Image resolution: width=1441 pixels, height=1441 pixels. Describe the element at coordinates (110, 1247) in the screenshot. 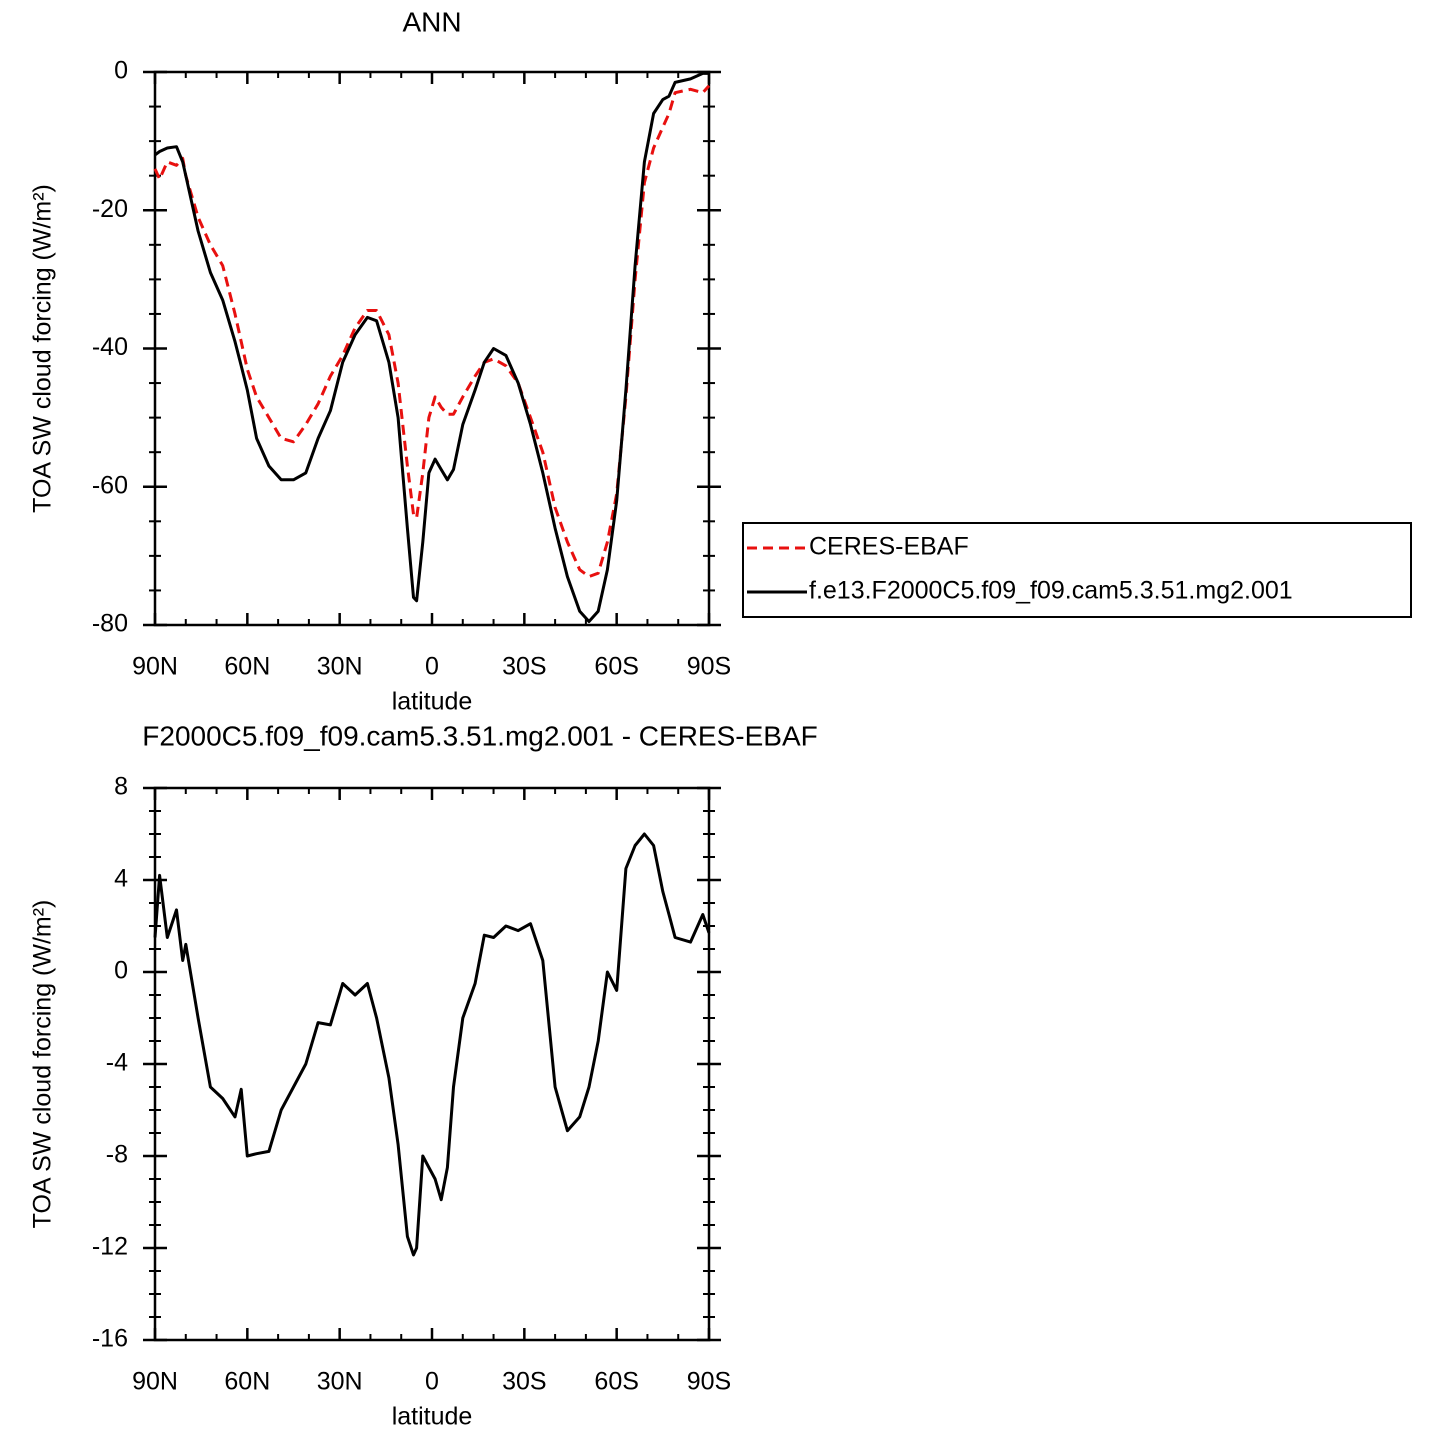

I see `y-tick-label: -12` at that location.